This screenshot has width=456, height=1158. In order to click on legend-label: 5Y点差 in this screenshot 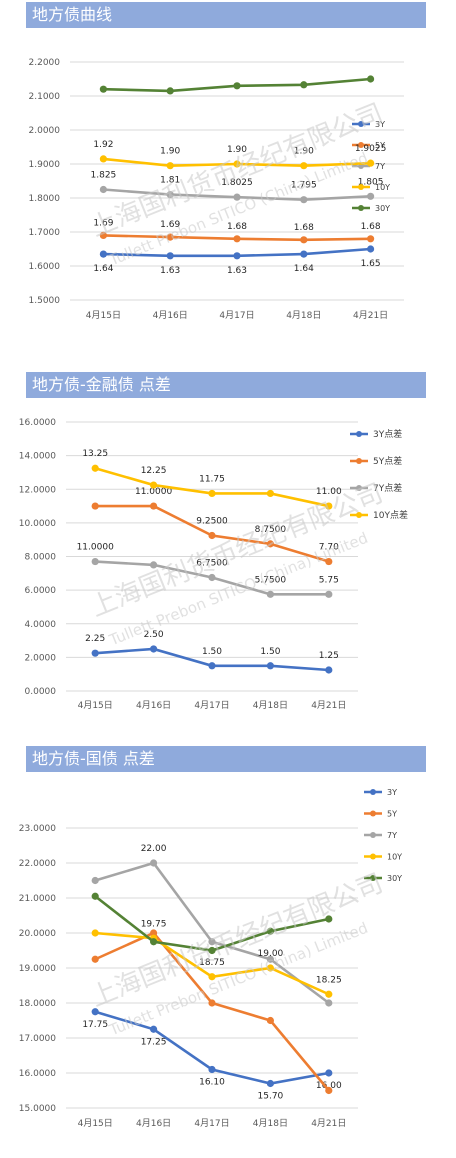, I will do `click(387, 461)`.